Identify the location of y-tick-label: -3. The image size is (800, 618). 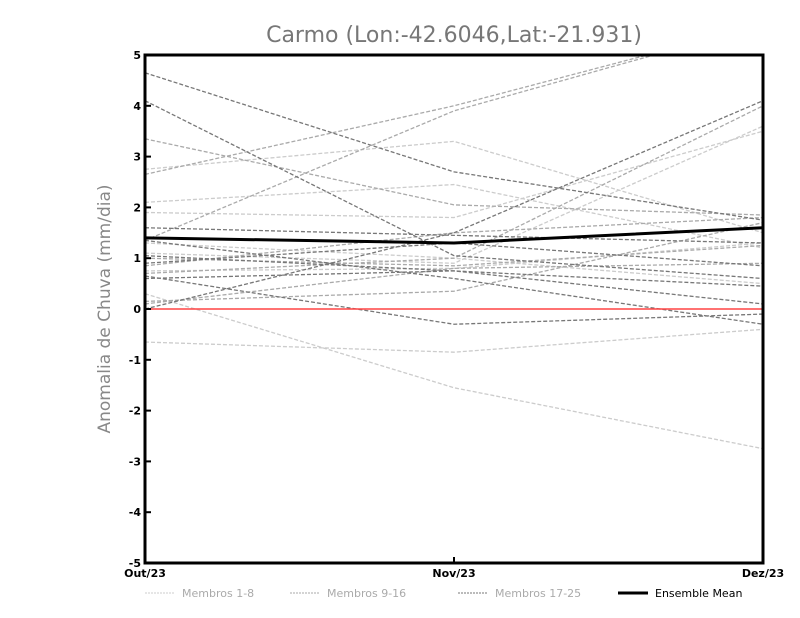
(135, 461).